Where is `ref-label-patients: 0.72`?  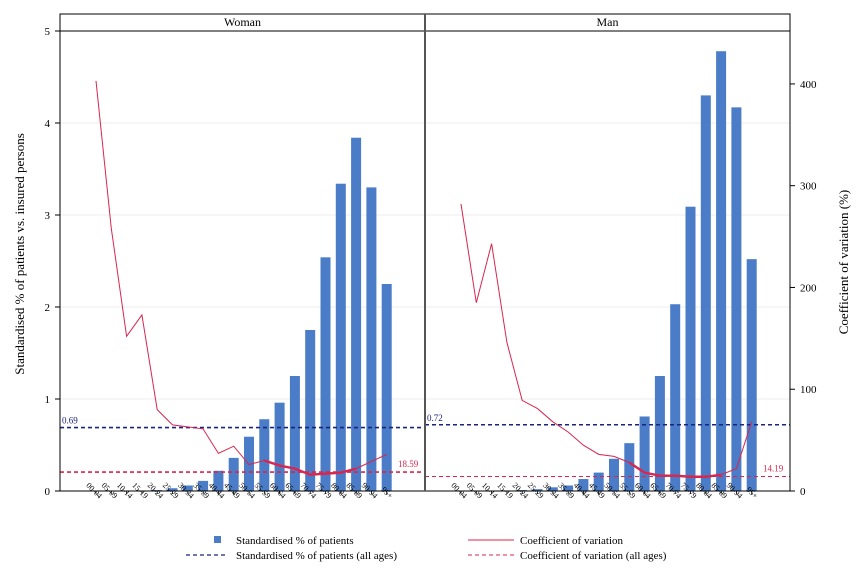
ref-label-patients: 0.72 is located at coordinates (435, 418).